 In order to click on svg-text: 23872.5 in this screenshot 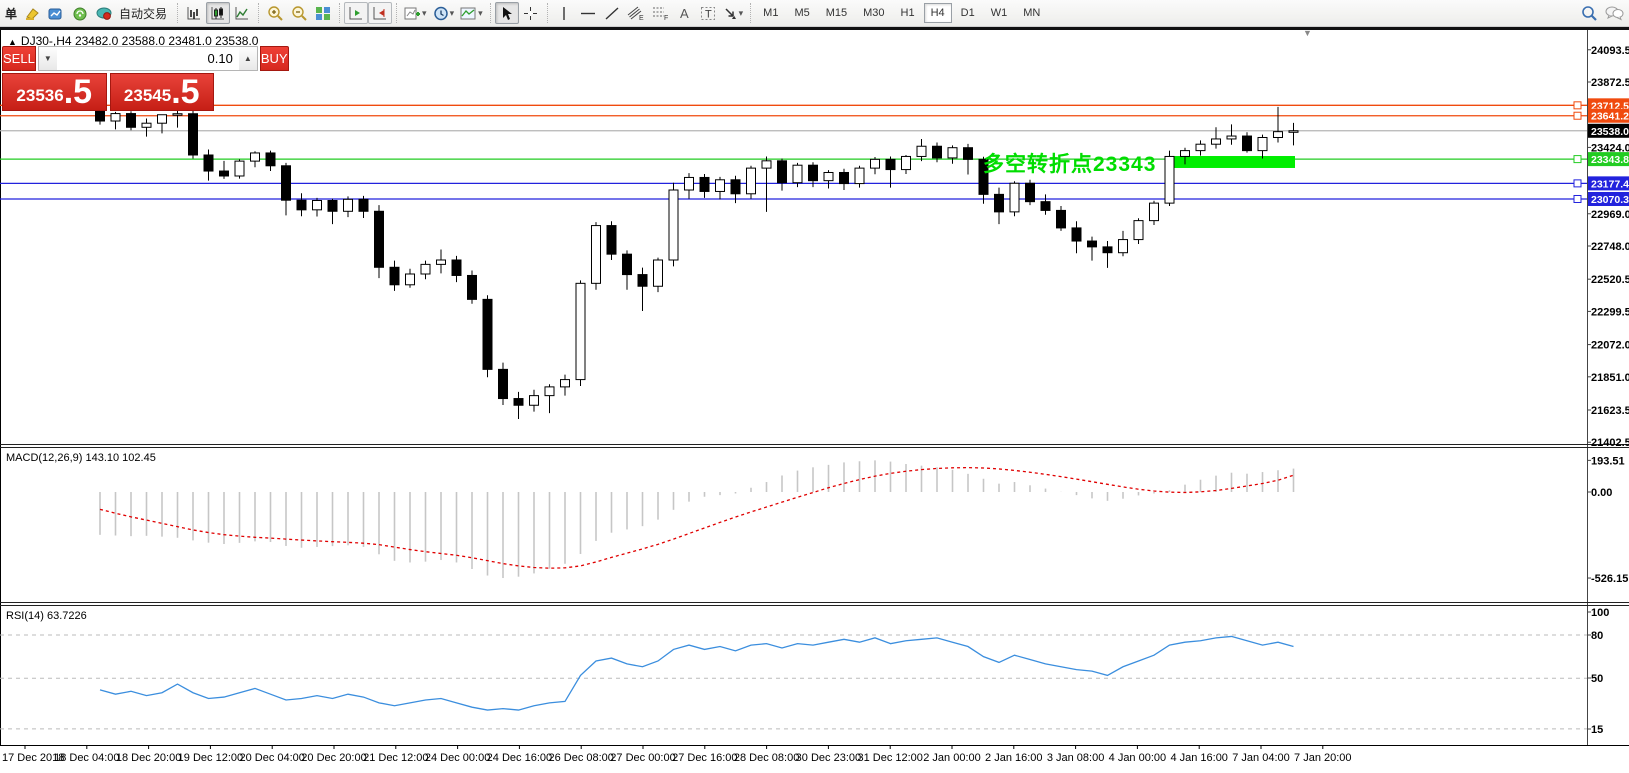, I will do `click(1610, 83)`.